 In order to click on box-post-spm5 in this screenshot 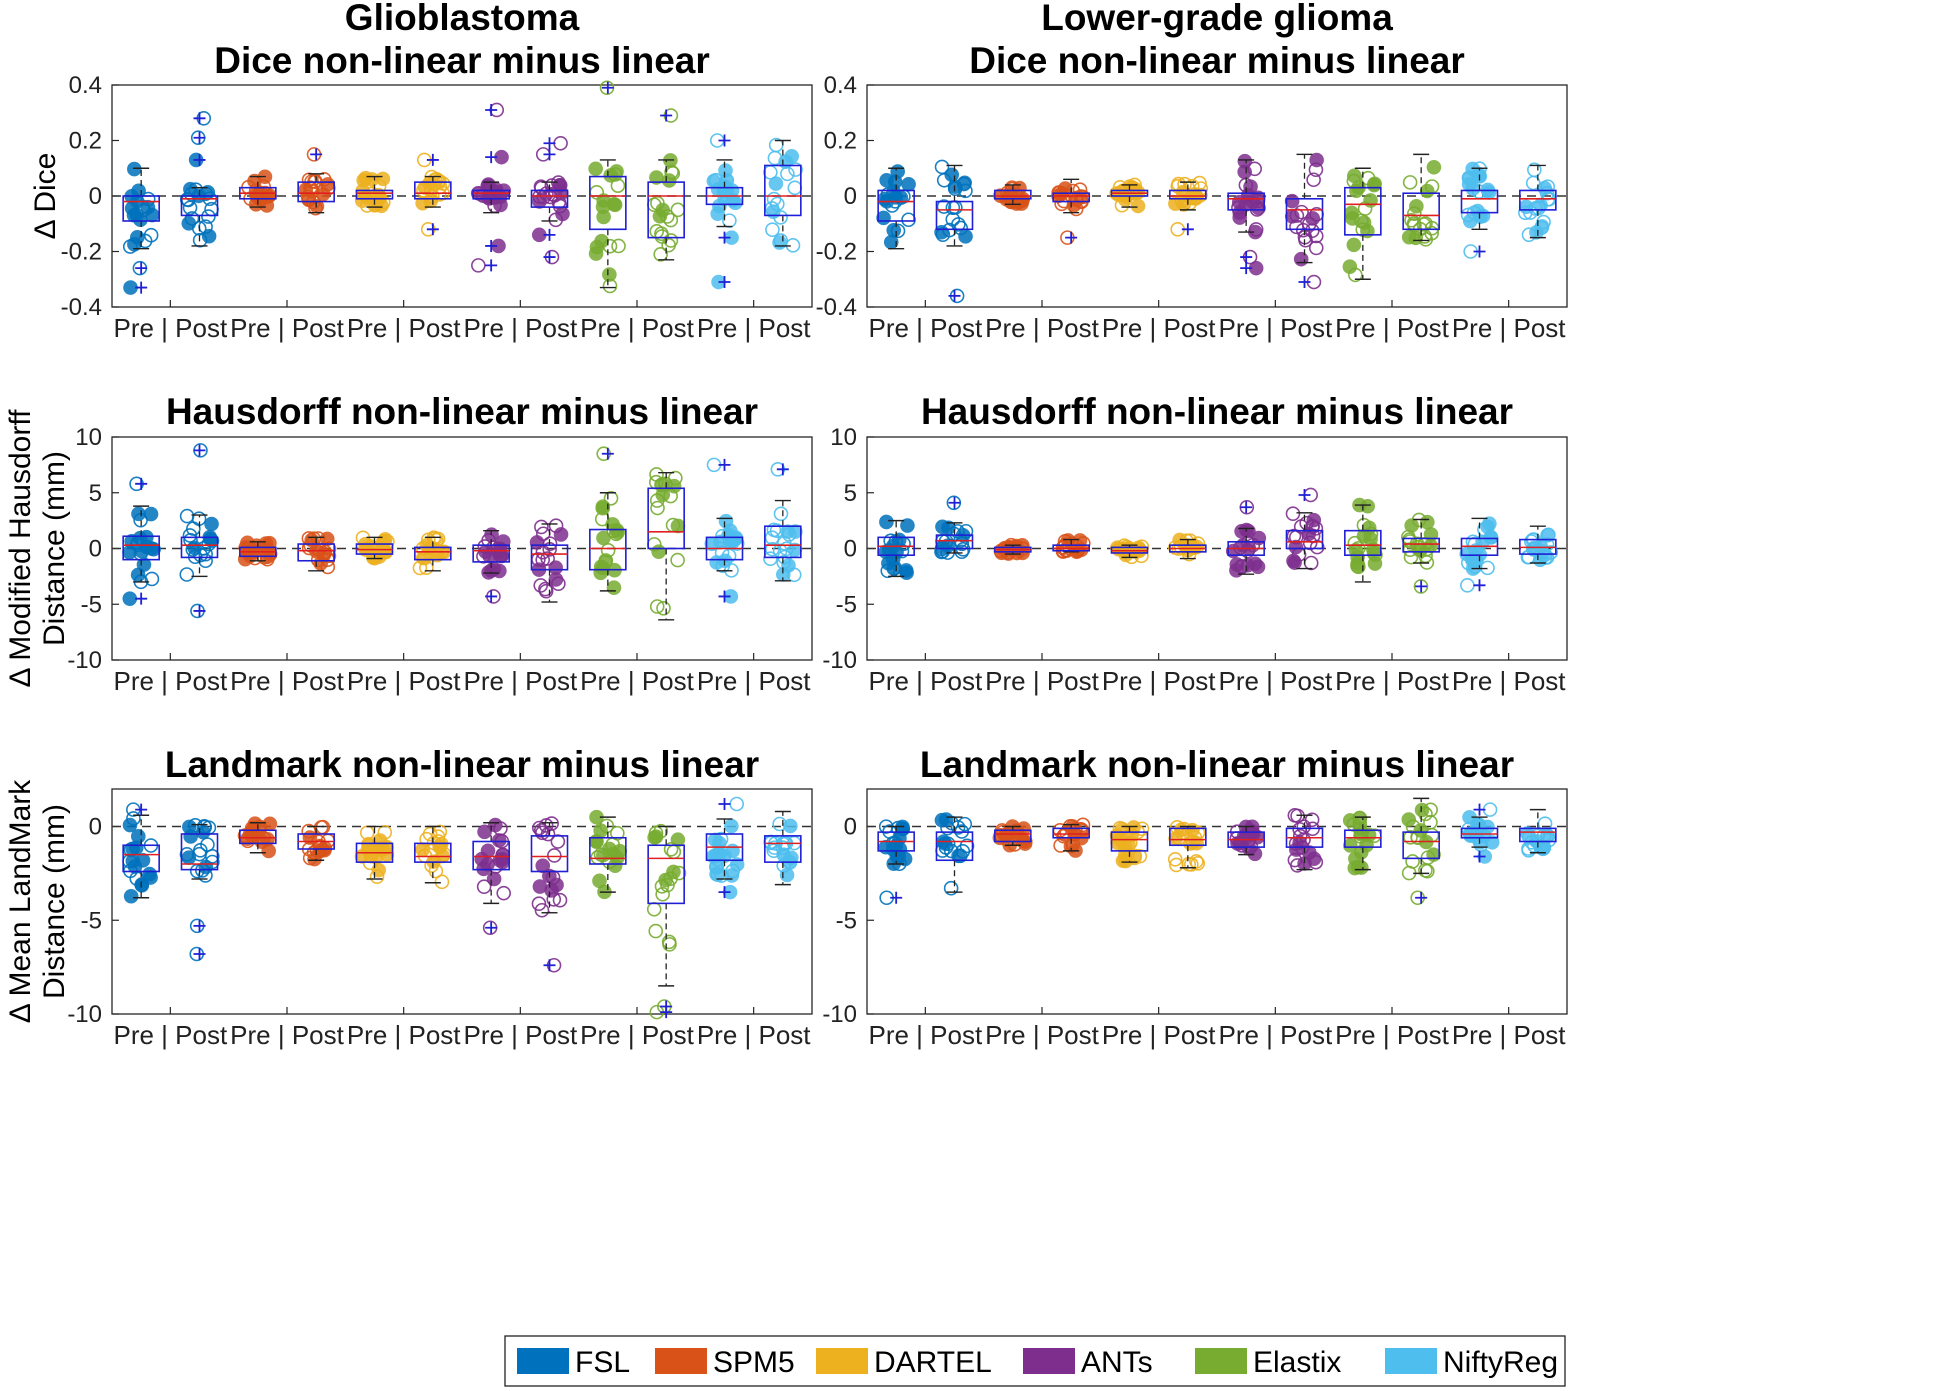, I will do `click(317, 553)`.